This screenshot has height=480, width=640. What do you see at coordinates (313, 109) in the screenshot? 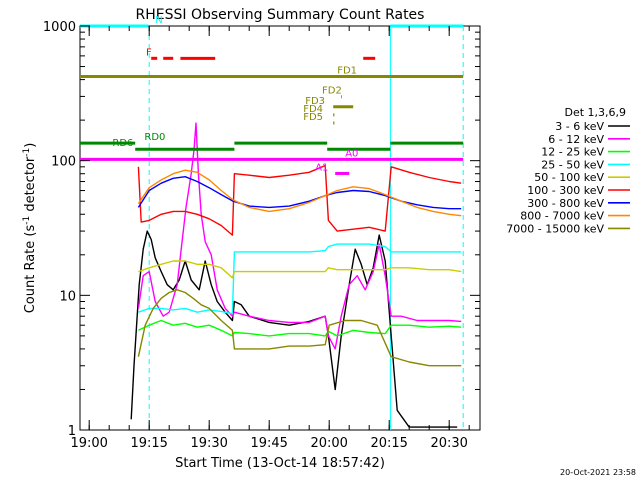
I see `state-label-5: FD4` at bounding box center [313, 109].